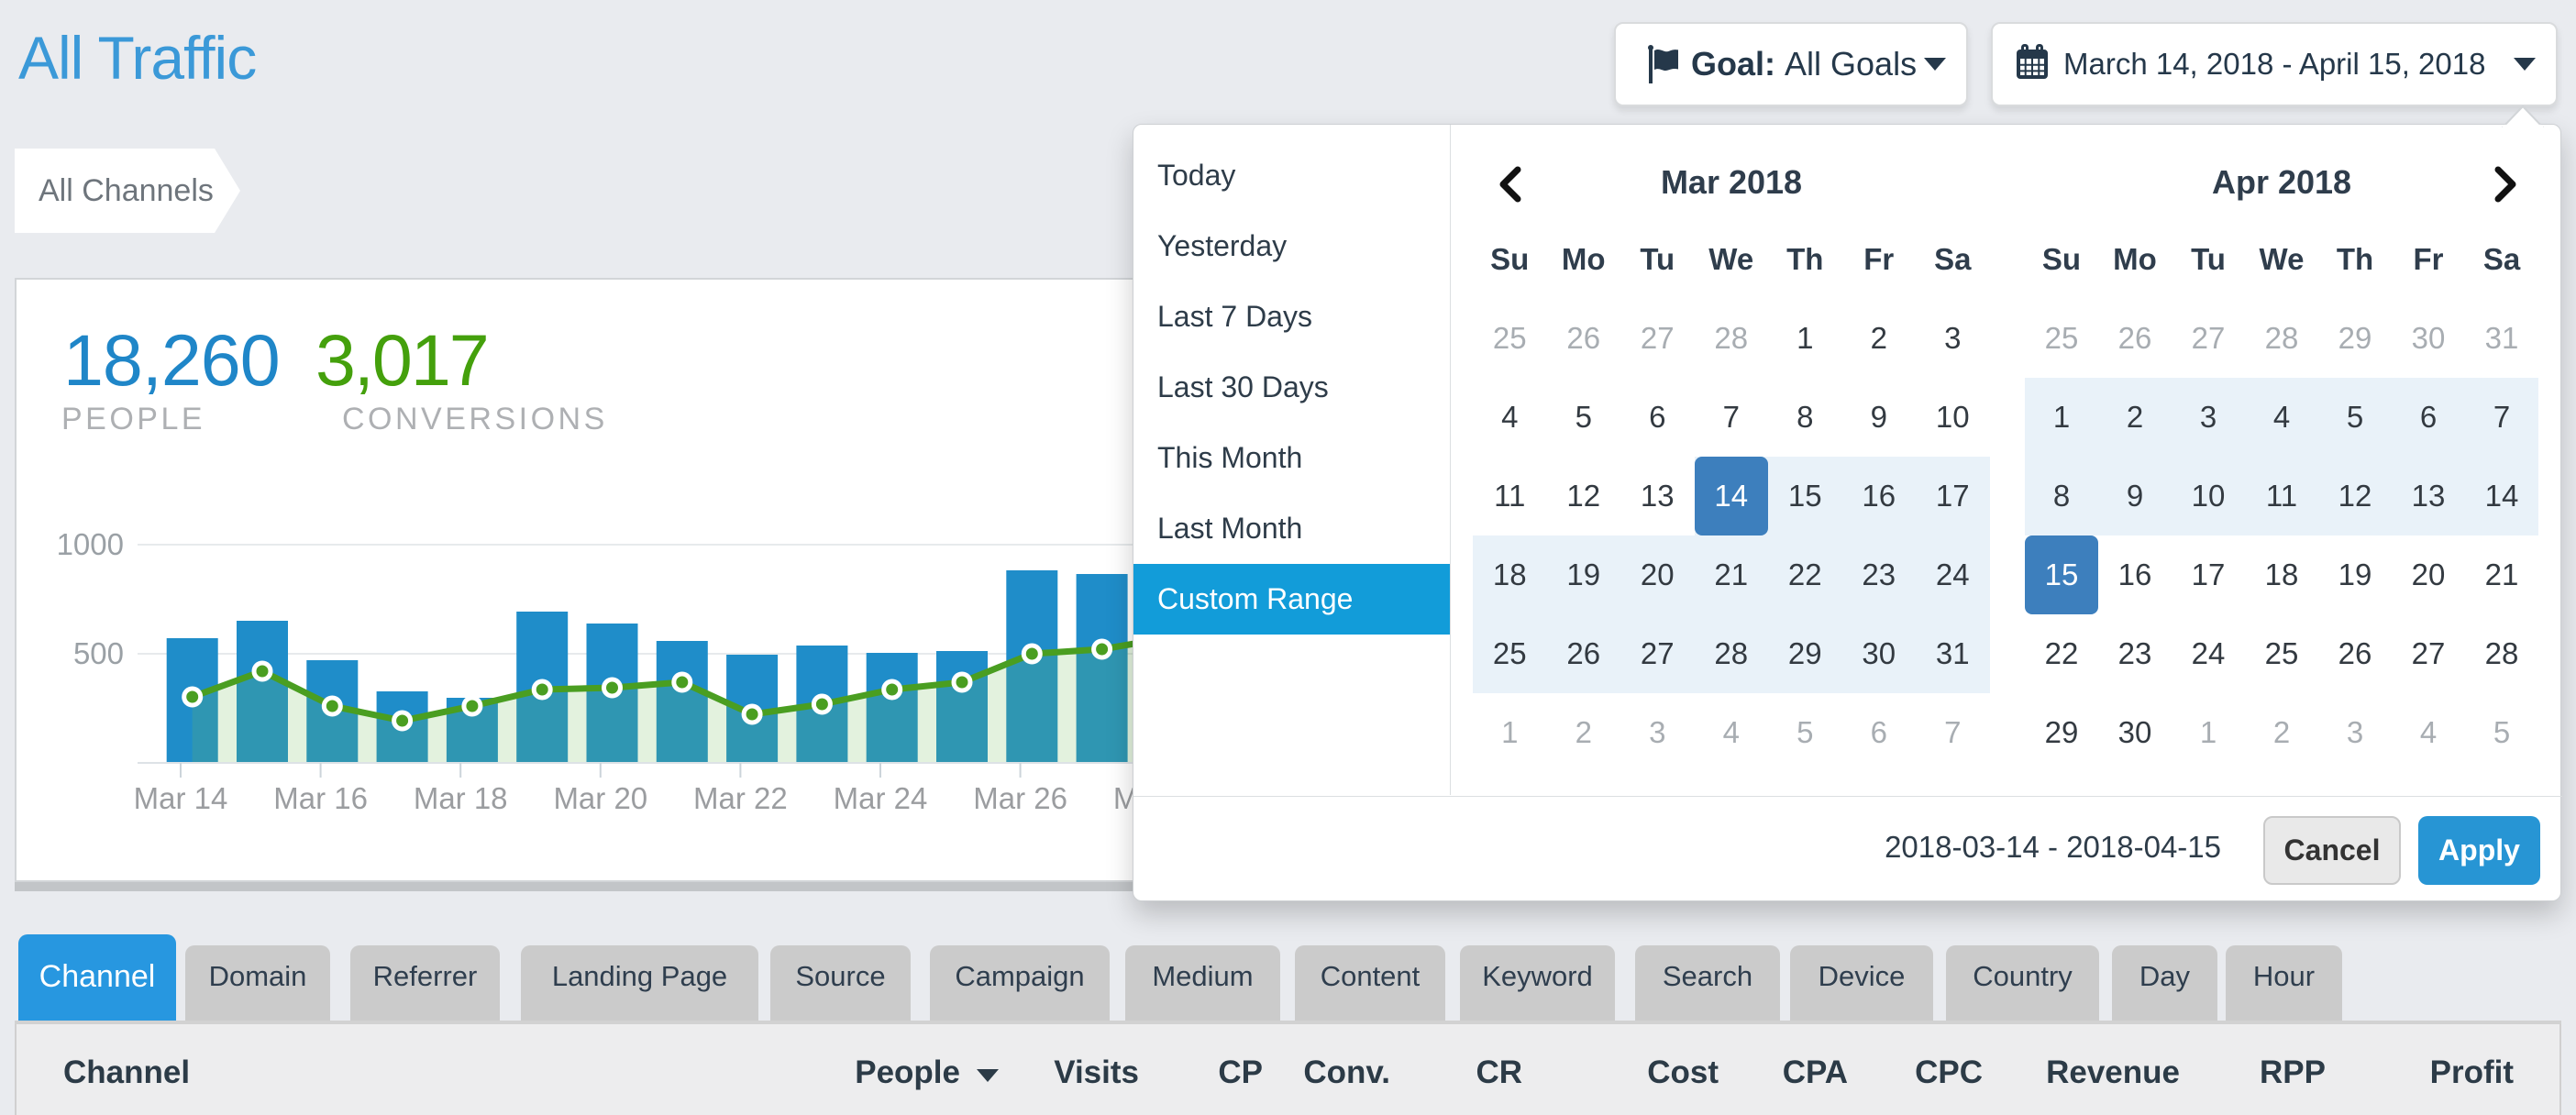 The width and height of the screenshot is (2576, 1115). I want to click on svg-text: Mar 14, so click(181, 798).